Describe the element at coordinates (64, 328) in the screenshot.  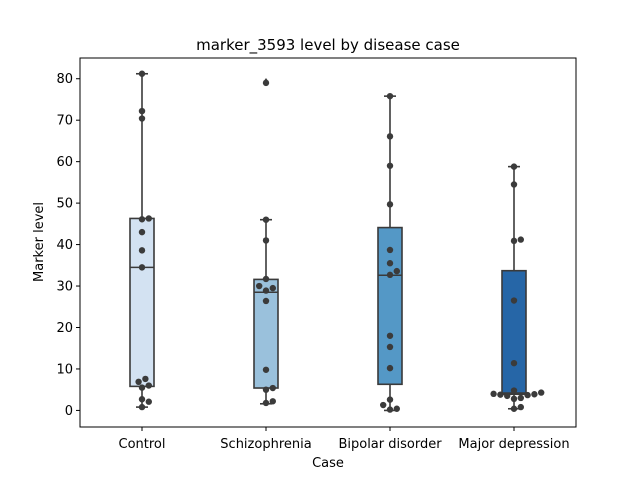
I see `y-tick-label: 20` at that location.